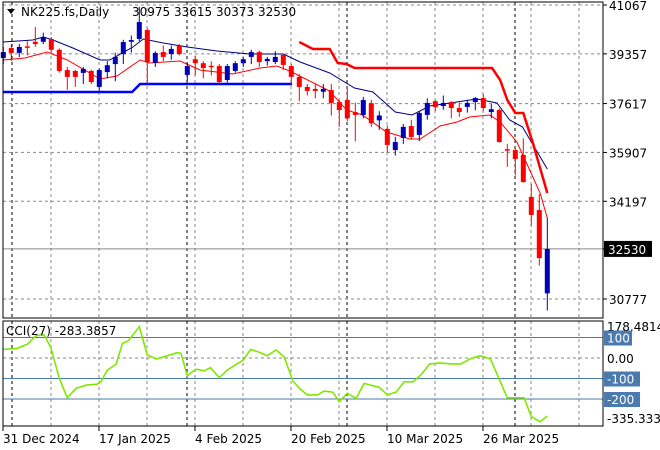  I want to click on price-tick-label: 39357, so click(628, 55).